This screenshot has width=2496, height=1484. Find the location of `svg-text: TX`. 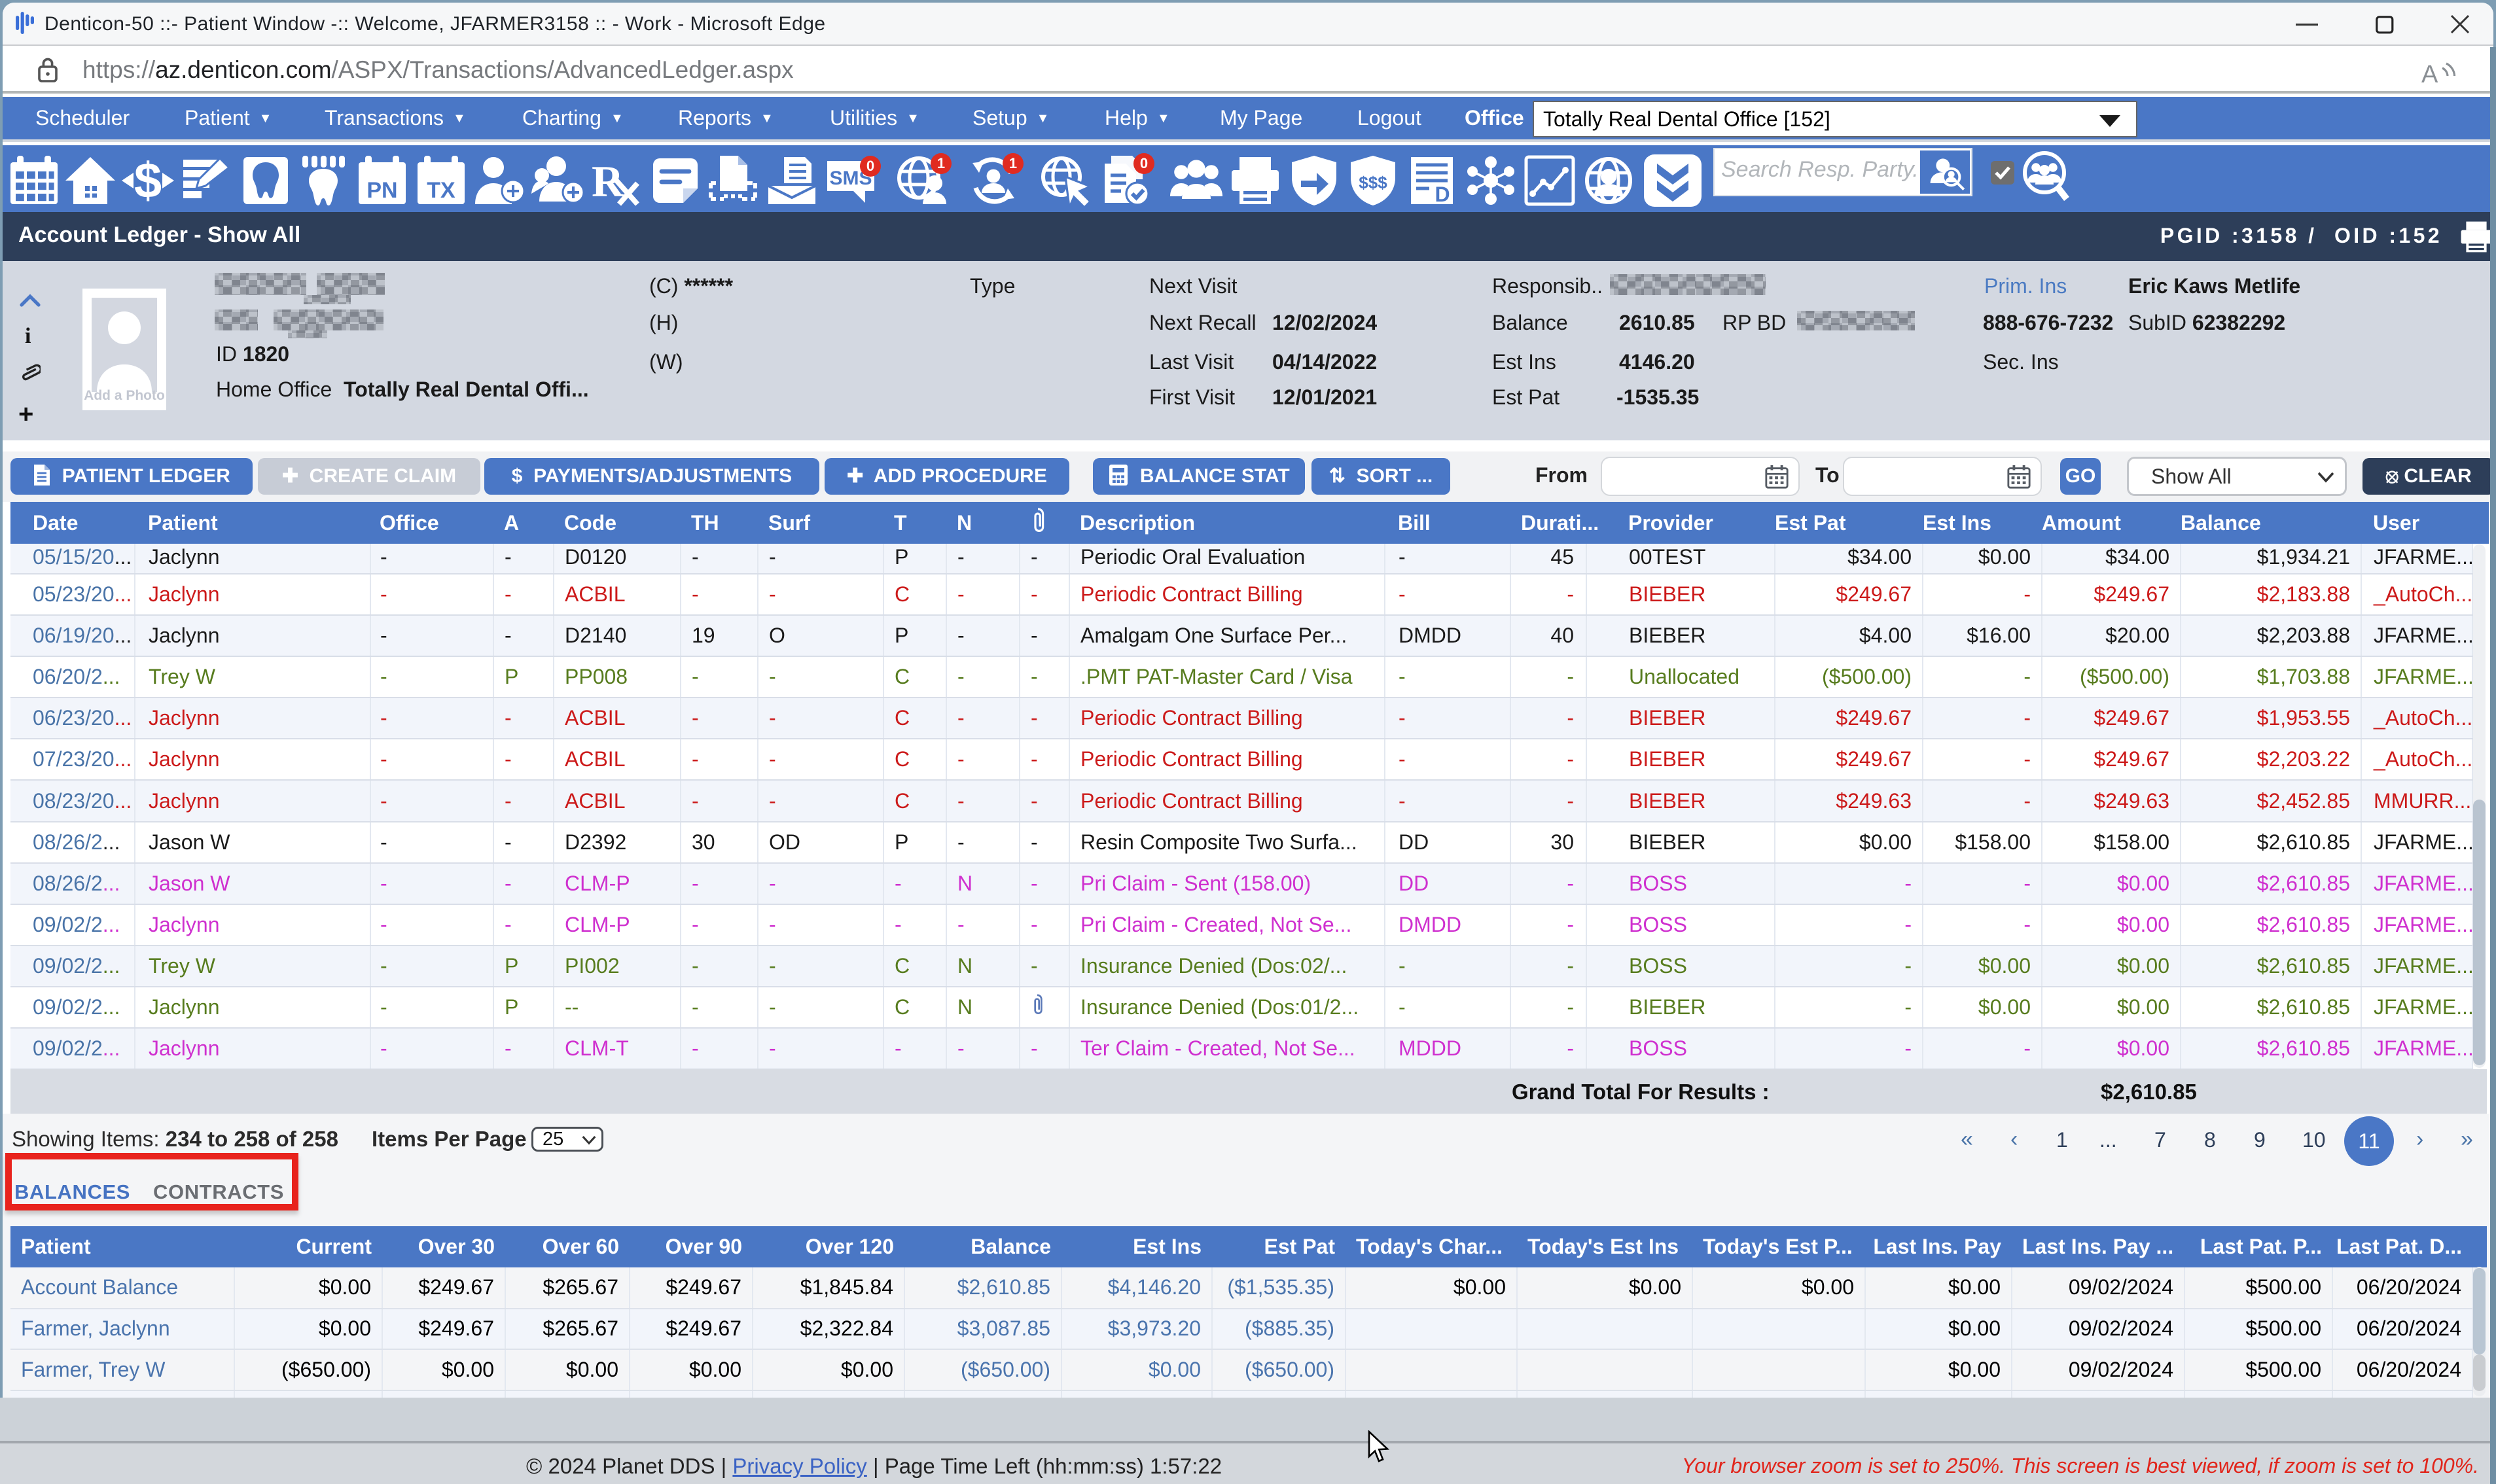

svg-text: TX is located at coordinates (441, 191).